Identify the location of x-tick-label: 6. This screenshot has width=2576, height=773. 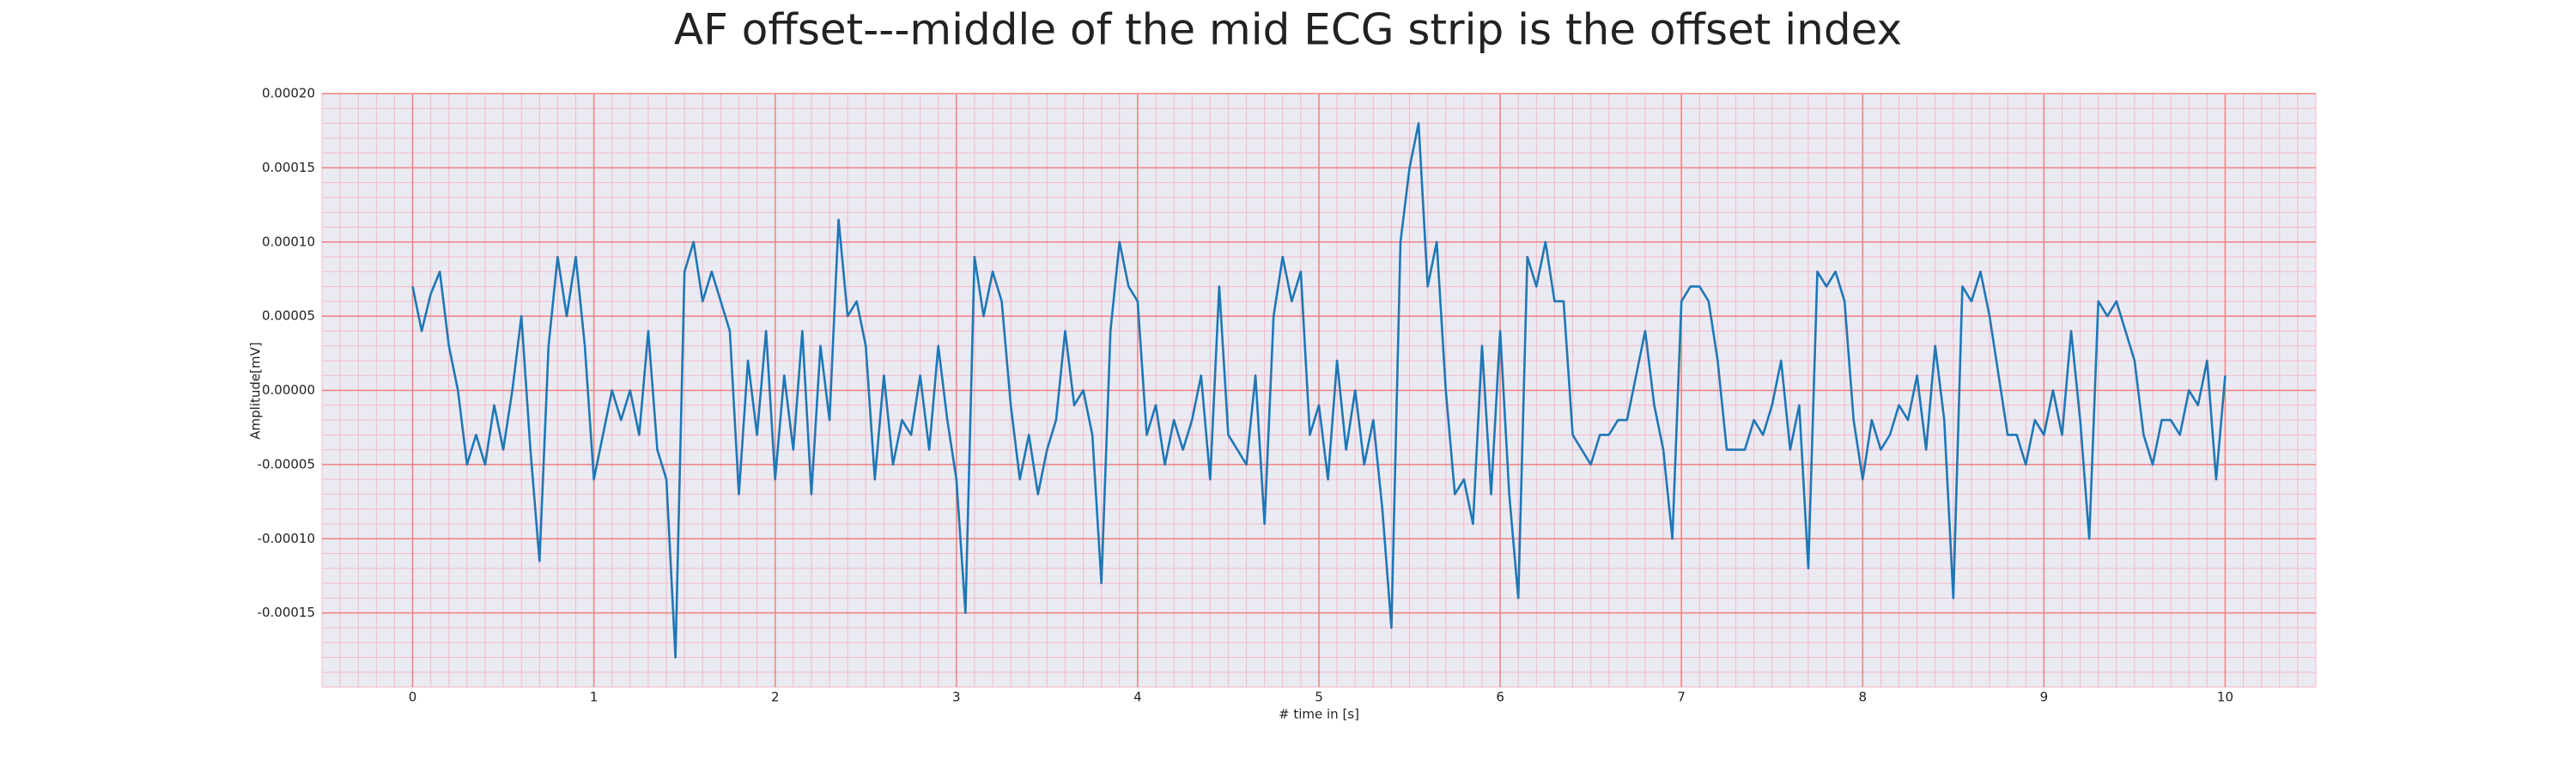
(1500, 697).